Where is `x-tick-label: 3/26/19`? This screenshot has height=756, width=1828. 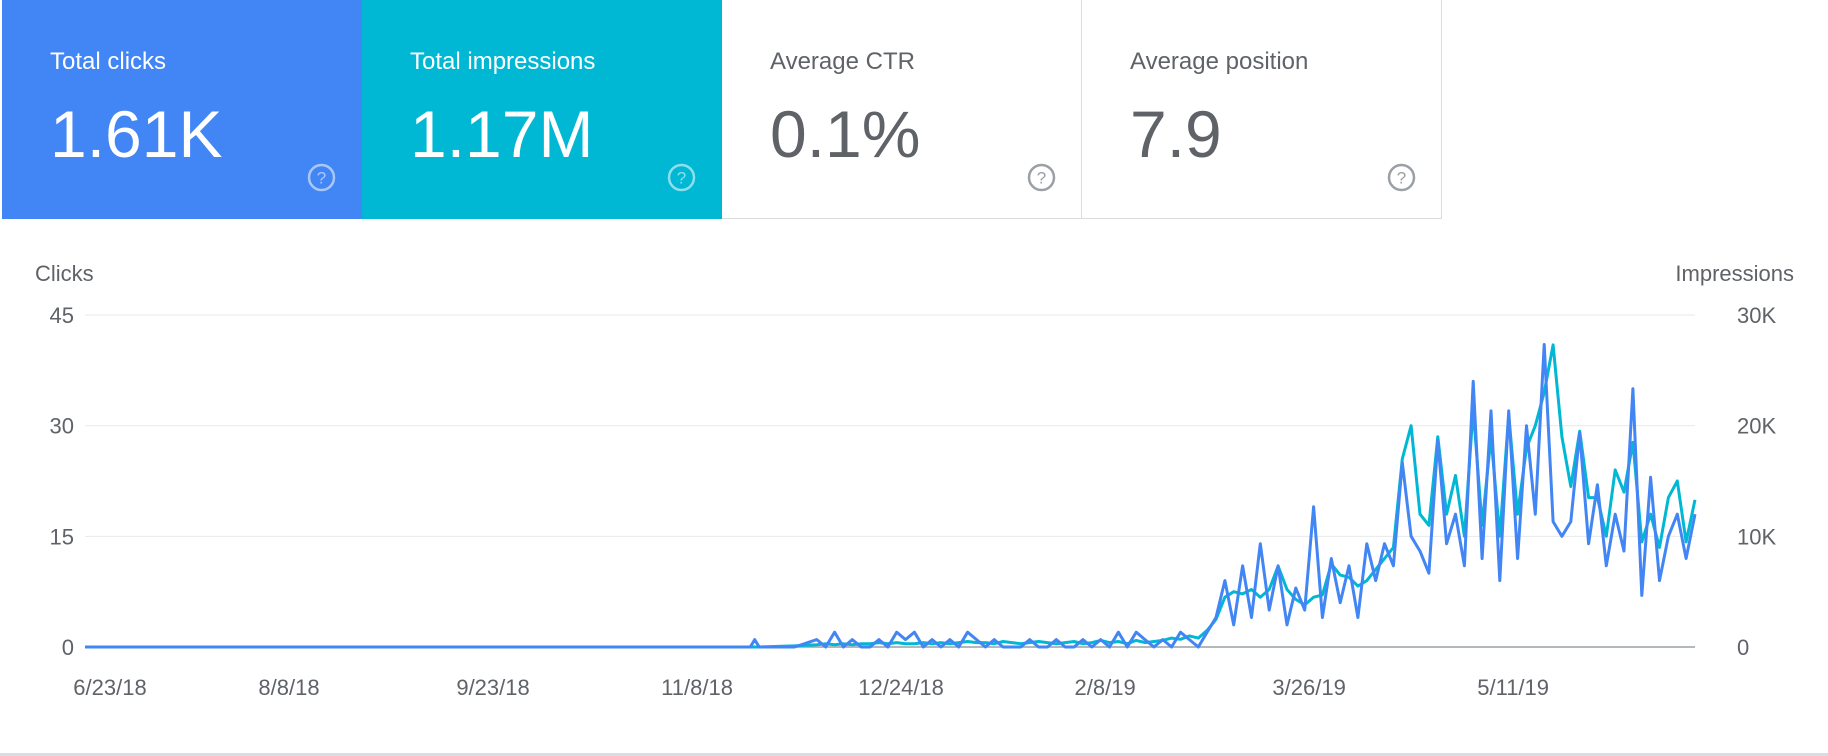
x-tick-label: 3/26/19 is located at coordinates (1308, 687).